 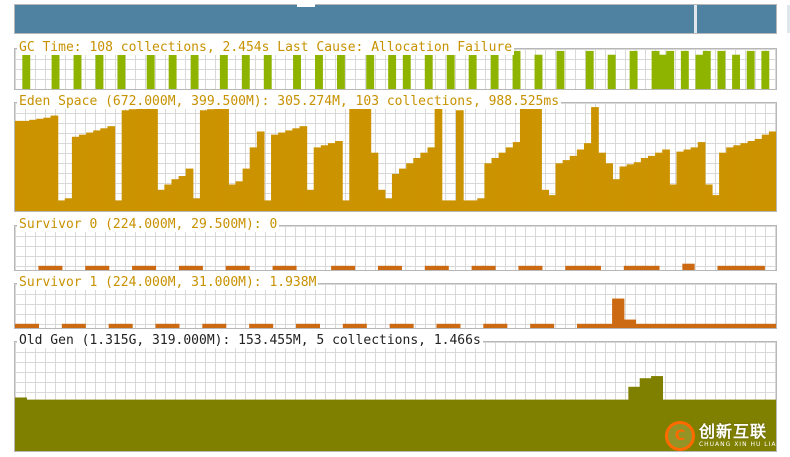 What do you see at coordinates (395, 313) in the screenshot?
I see `survivor-1-chart` at bounding box center [395, 313].